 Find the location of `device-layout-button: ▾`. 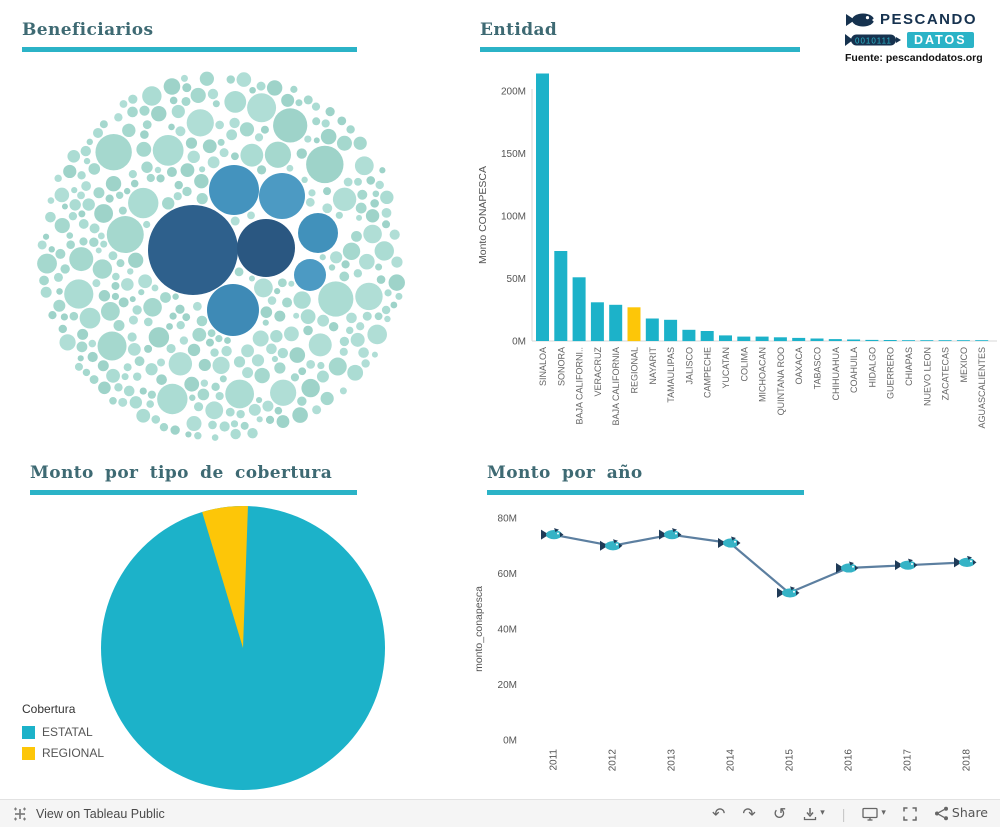

device-layout-button: ▾ is located at coordinates (874, 814).